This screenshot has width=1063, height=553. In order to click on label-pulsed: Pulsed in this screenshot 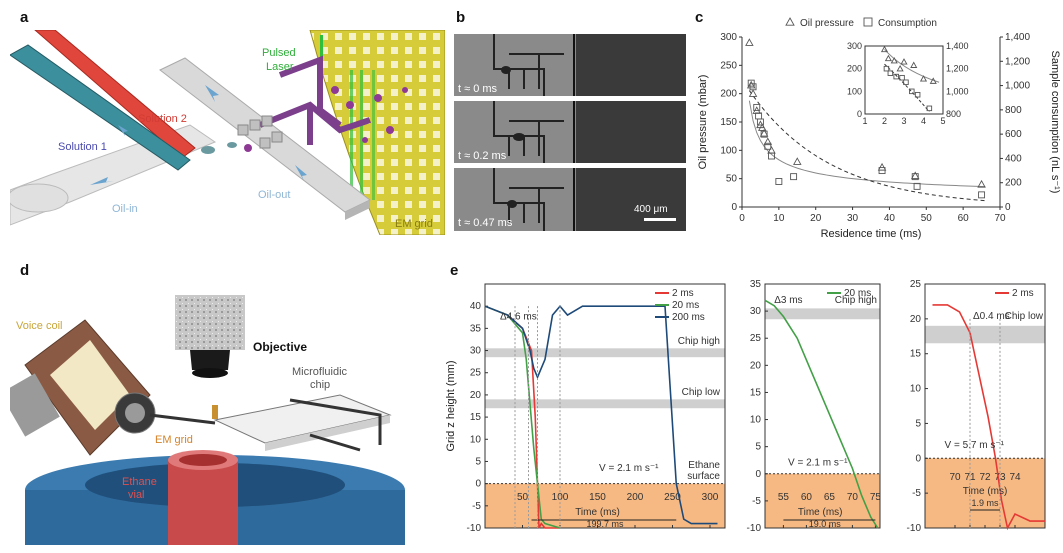, I will do `click(279, 53)`.